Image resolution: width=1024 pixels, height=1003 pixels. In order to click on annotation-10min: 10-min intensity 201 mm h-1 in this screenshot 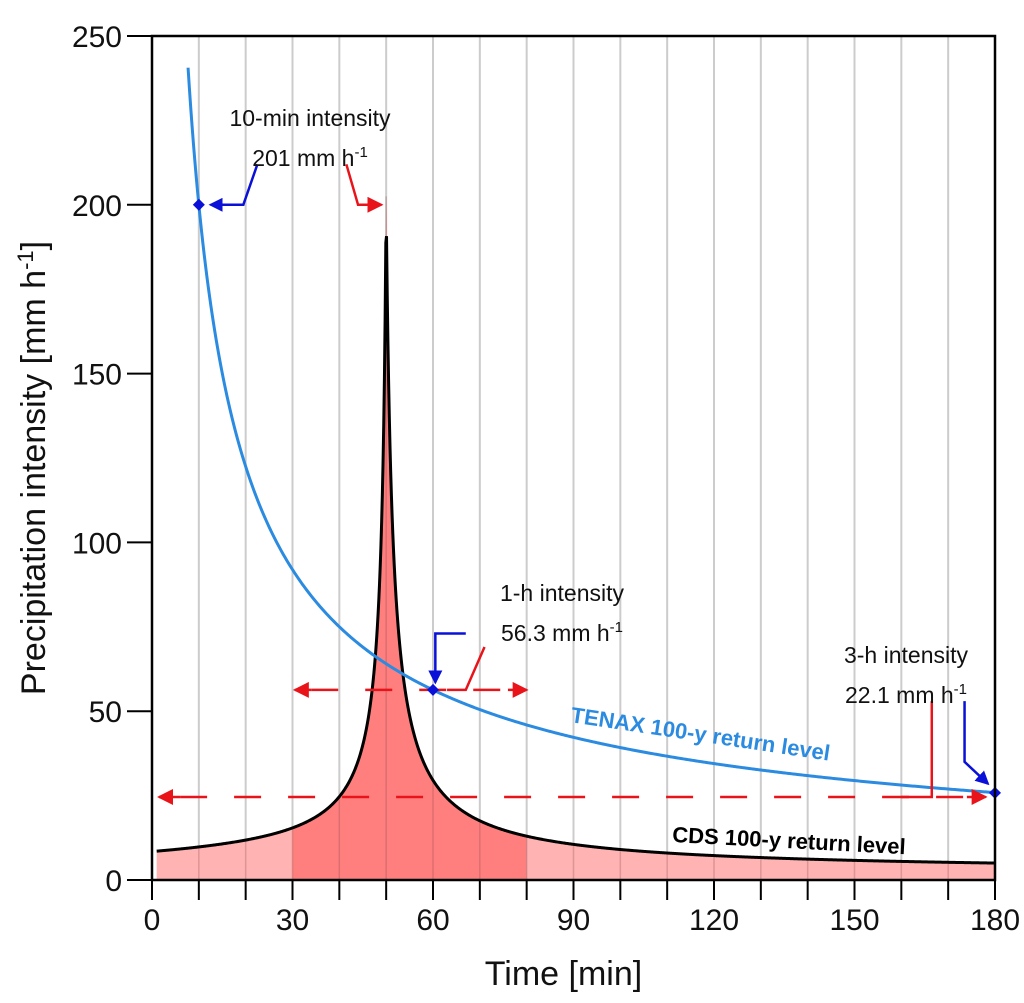, I will do `click(310, 138)`.